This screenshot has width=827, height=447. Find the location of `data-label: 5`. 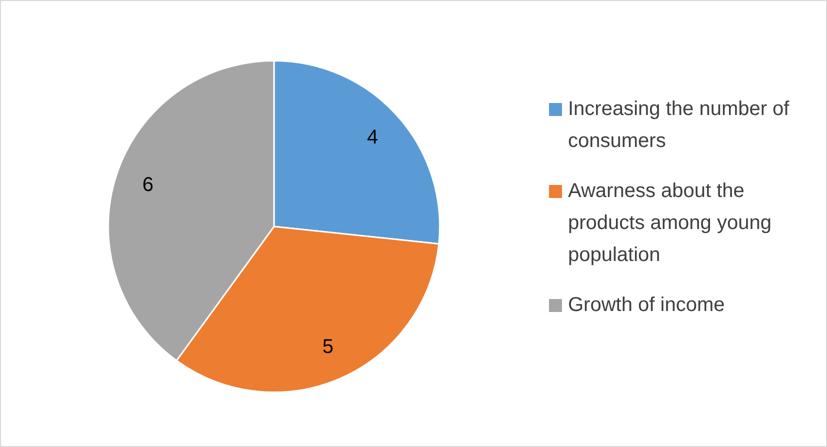

data-label: 5 is located at coordinates (328, 347).